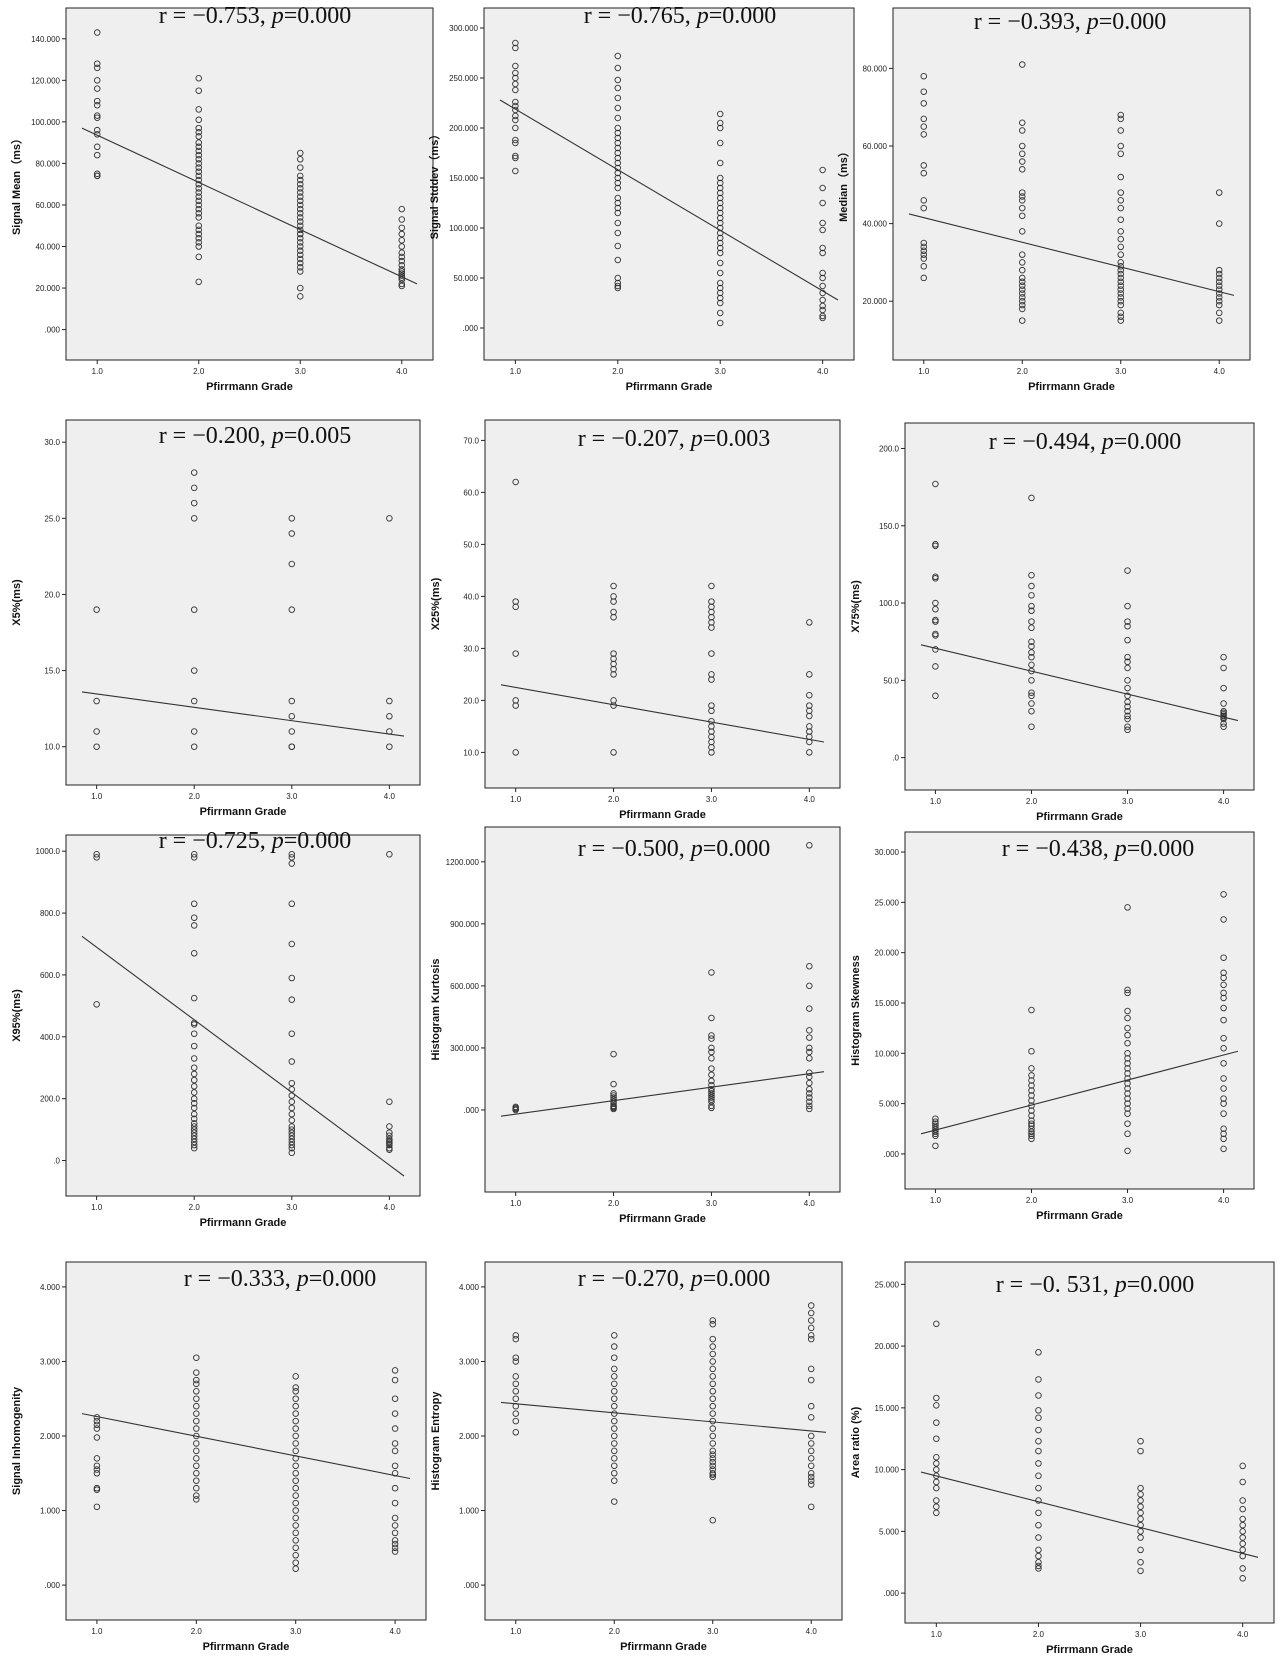 The width and height of the screenshot is (1280, 1659). Describe the element at coordinates (721, 371) in the screenshot. I see `x-tick-label: 3.0` at that location.